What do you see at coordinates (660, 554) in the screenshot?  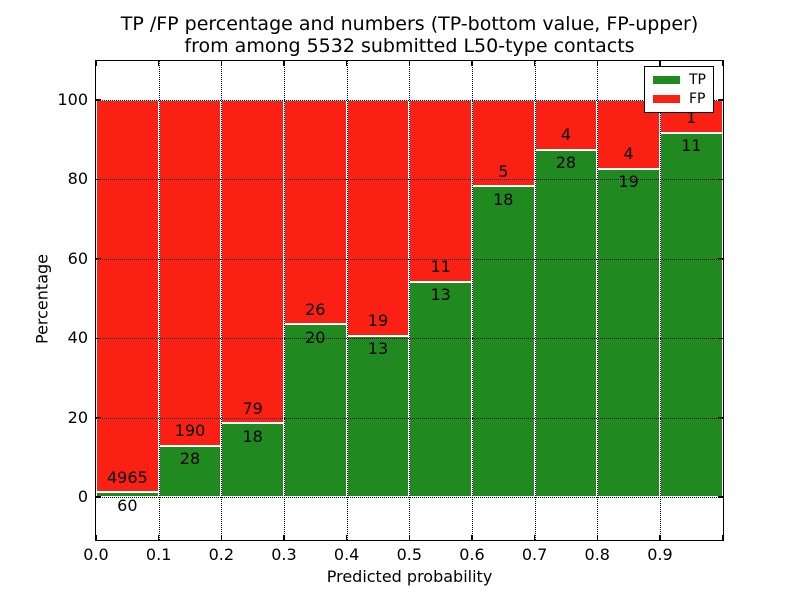 I see `x-tick-label: 0.9` at bounding box center [660, 554].